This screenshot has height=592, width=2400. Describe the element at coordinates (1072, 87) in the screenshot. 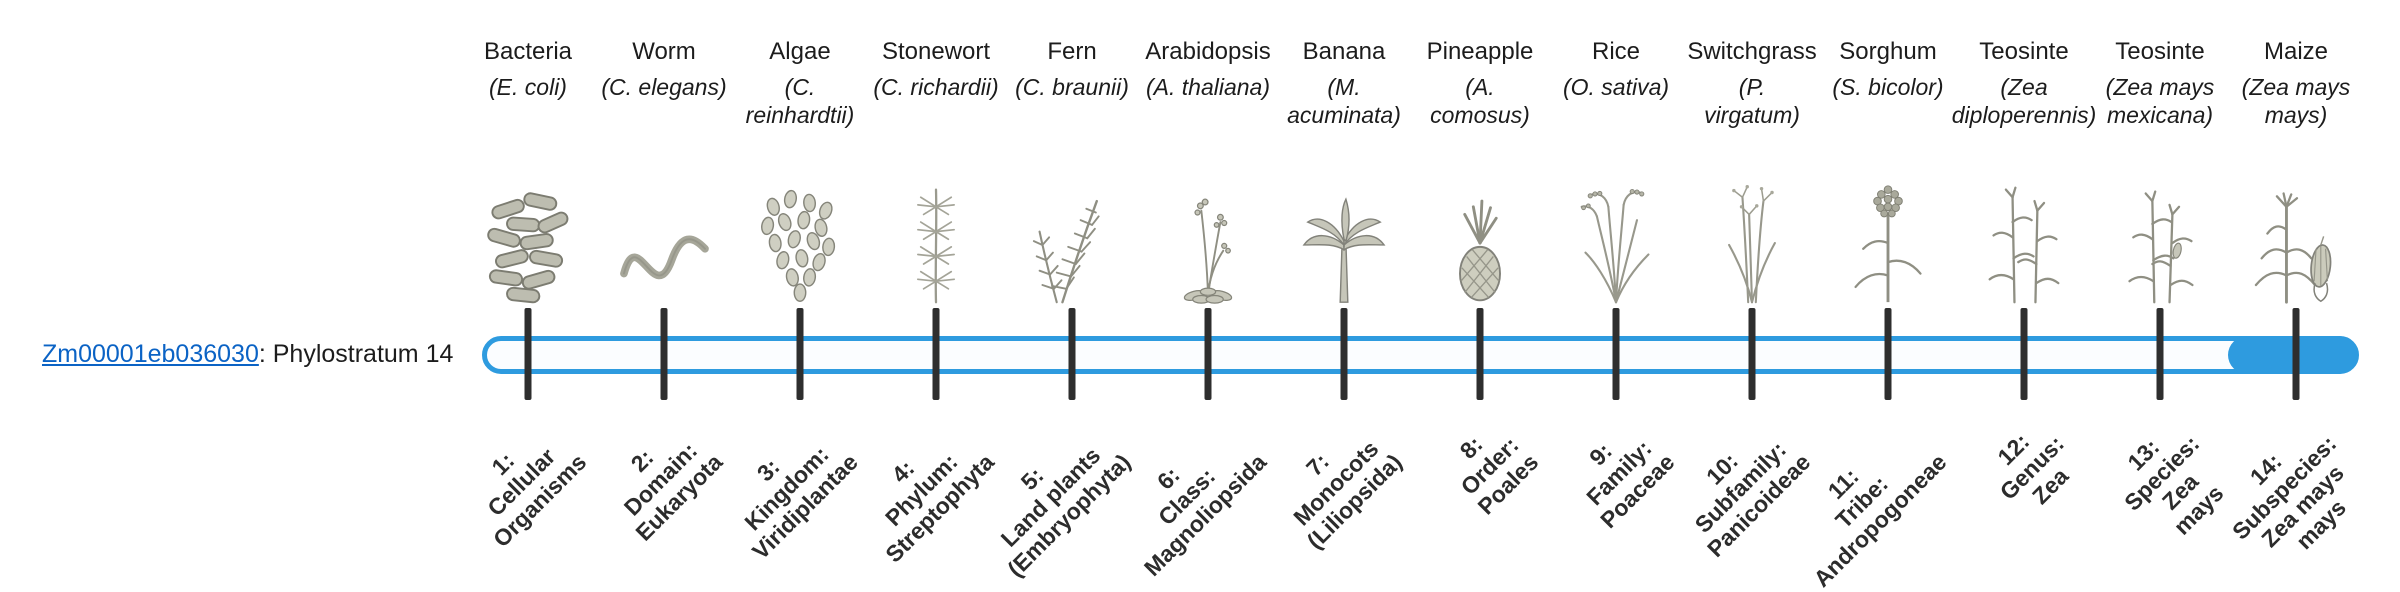

I see `organism-scientific-name: (C. braunii)` at that location.